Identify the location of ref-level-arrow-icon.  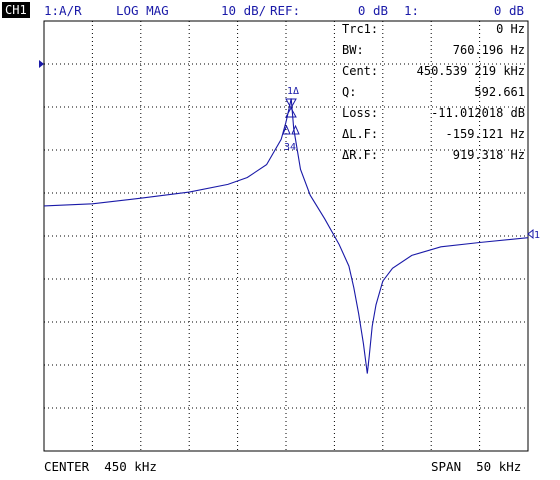
(41, 64).